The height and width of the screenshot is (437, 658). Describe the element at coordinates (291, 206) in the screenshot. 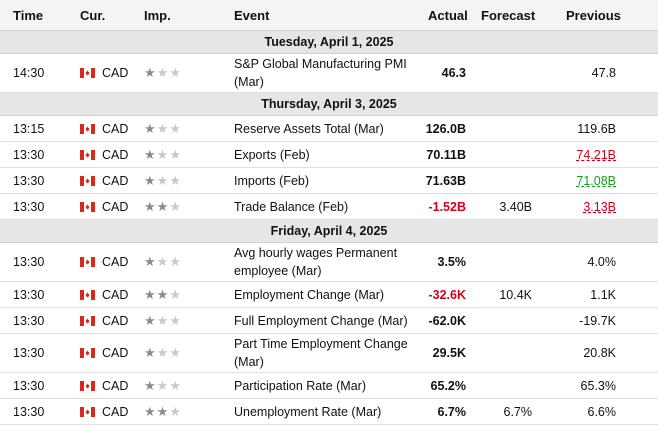

I see `event-name: Trade Balance (Feb)` at that location.